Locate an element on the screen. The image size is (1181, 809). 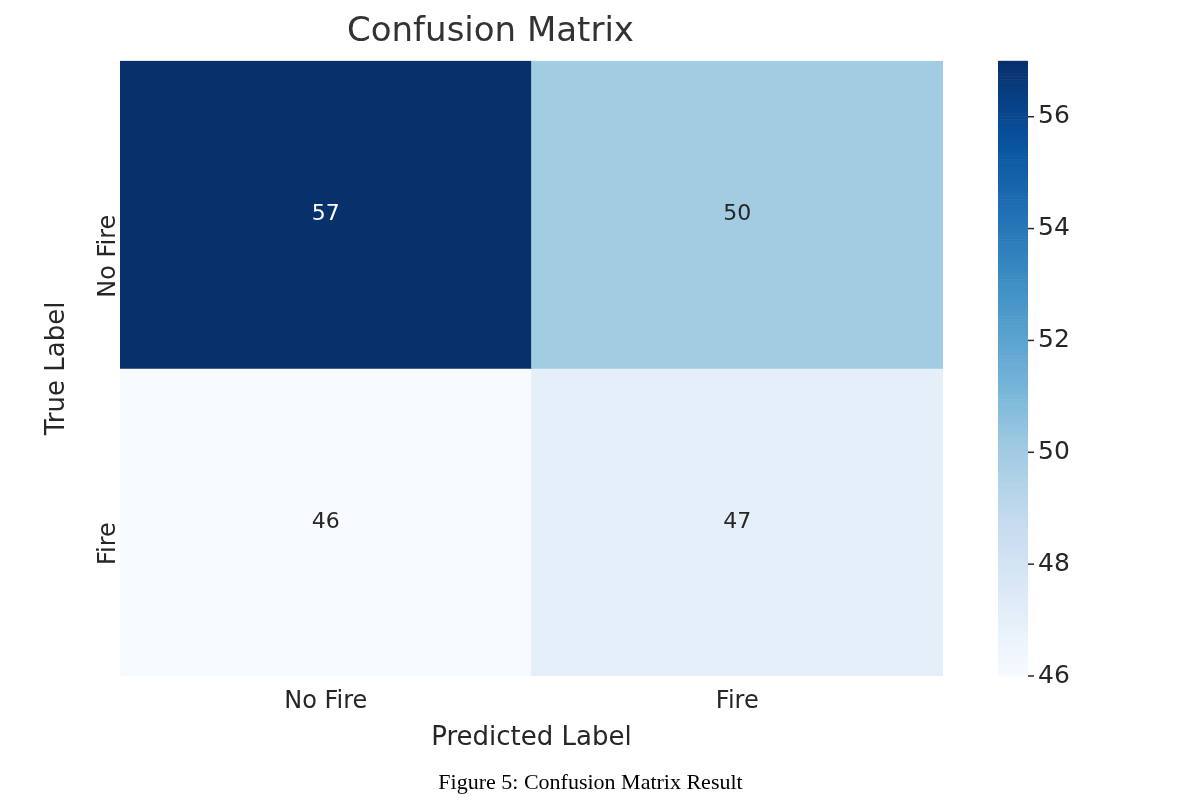
x-axis-title: Predicted Label is located at coordinates (531, 736).